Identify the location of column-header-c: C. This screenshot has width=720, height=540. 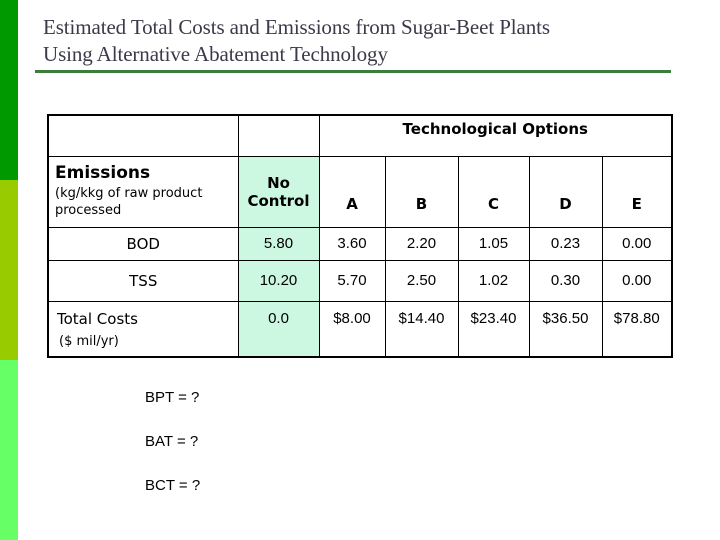
(493, 191).